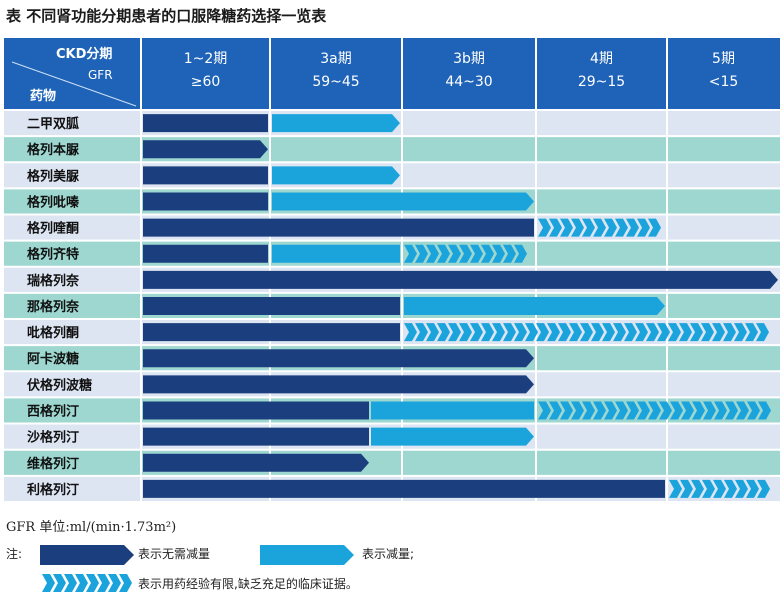 The height and width of the screenshot is (598, 784). What do you see at coordinates (53, 202) in the screenshot?
I see `drug-name: 格列吡嗪` at bounding box center [53, 202].